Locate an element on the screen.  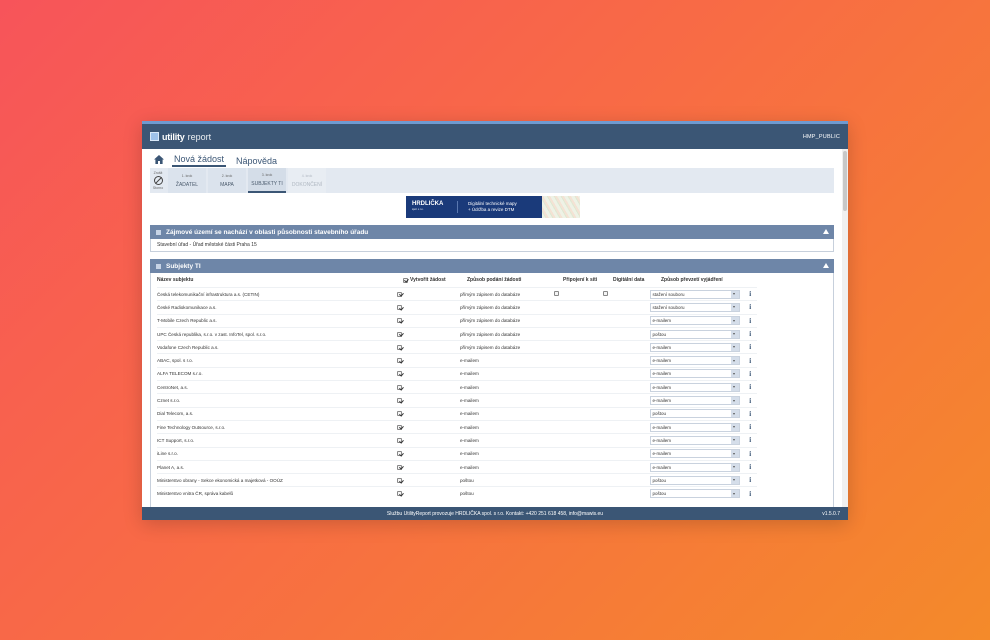
reply-method-value: stažení souboru is located at coordinates (668, 307).